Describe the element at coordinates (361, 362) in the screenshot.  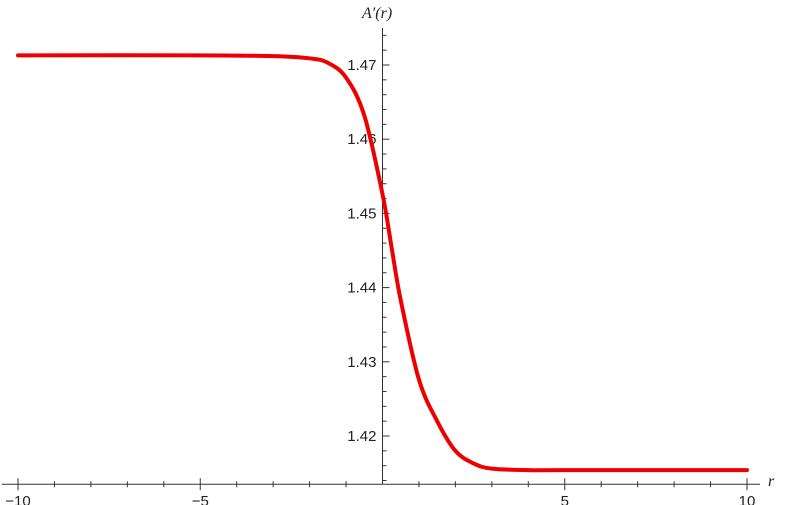
I see `y-tick-label: 1.43` at that location.